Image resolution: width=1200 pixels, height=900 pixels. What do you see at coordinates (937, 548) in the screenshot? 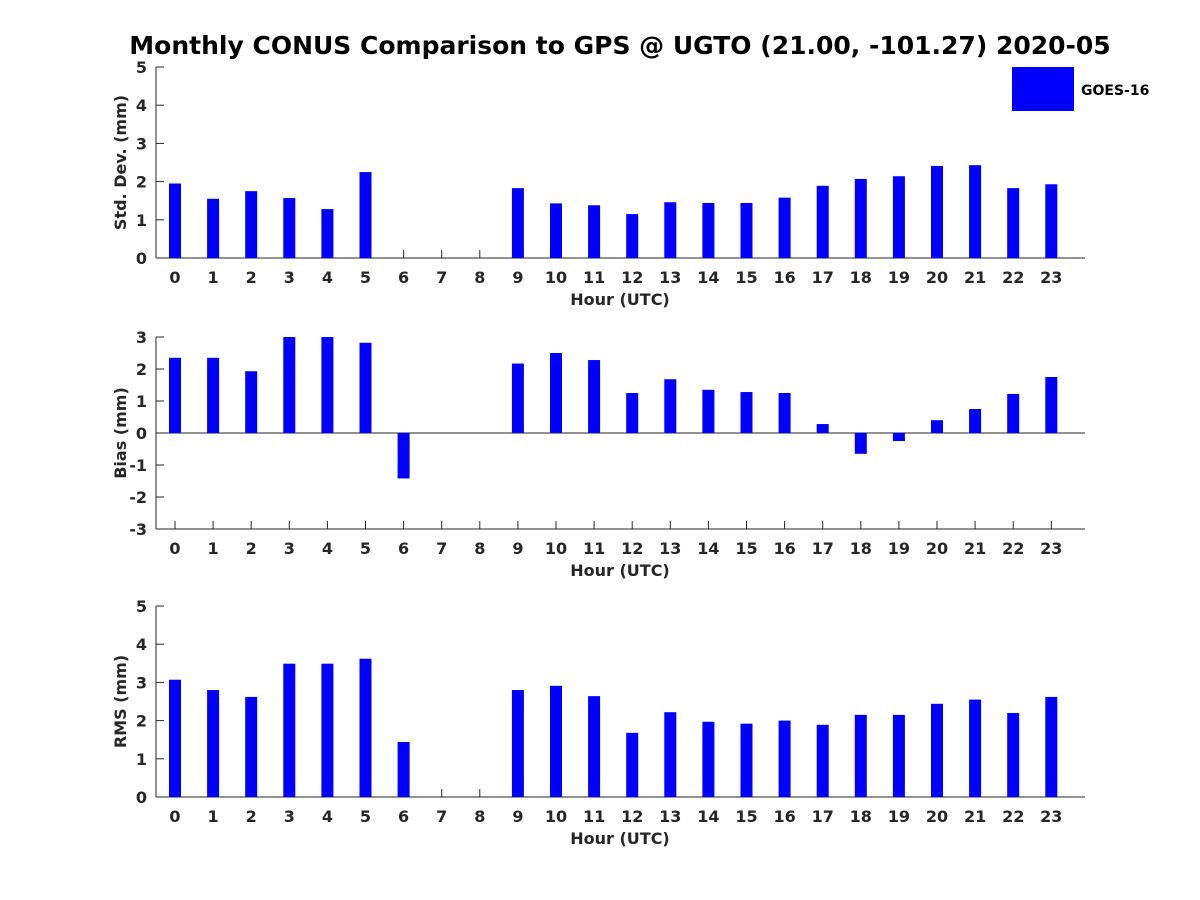
I see `x-tick-label: 20` at bounding box center [937, 548].